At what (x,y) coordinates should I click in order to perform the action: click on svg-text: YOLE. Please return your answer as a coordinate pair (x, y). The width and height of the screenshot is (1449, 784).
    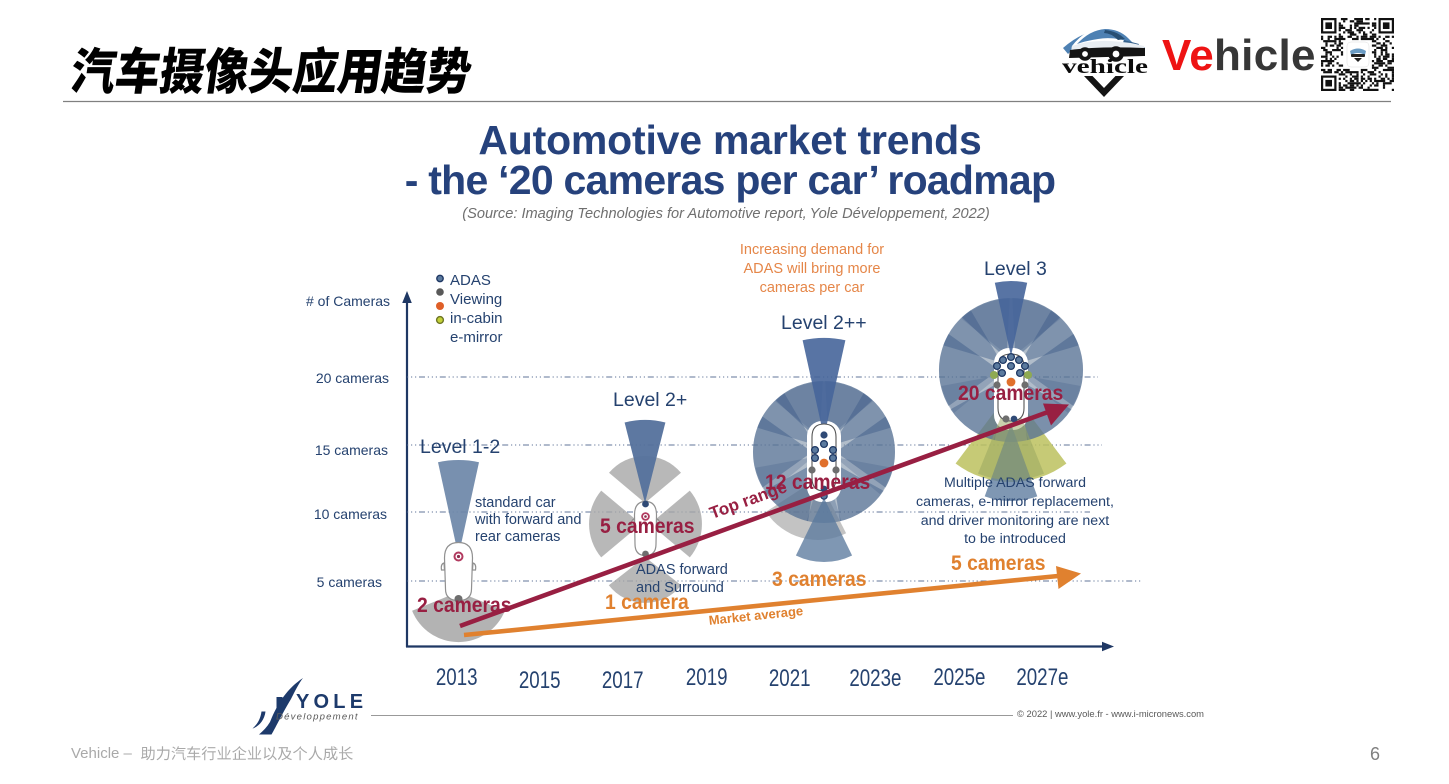
    Looking at the image, I should click on (331, 702).